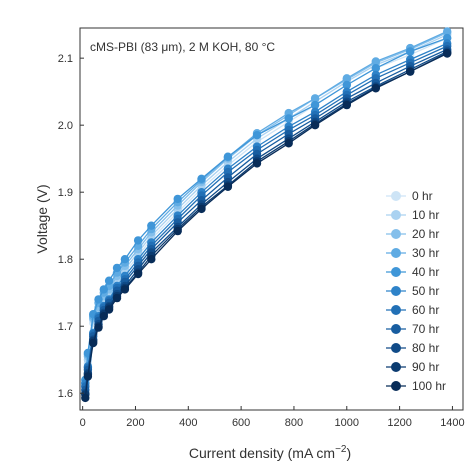 The image size is (475, 464). I want to click on legend-item: 80 hr, so click(412, 348).